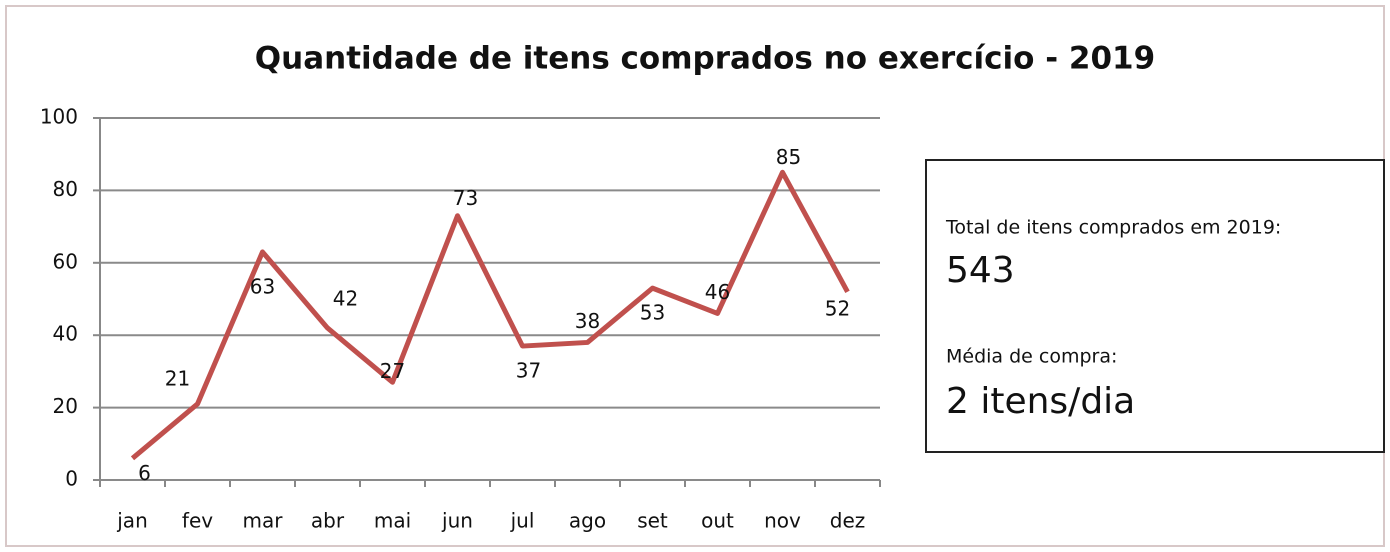 The image size is (1390, 552). What do you see at coordinates (465, 198) in the screenshot?
I see `data-label: 73` at bounding box center [465, 198].